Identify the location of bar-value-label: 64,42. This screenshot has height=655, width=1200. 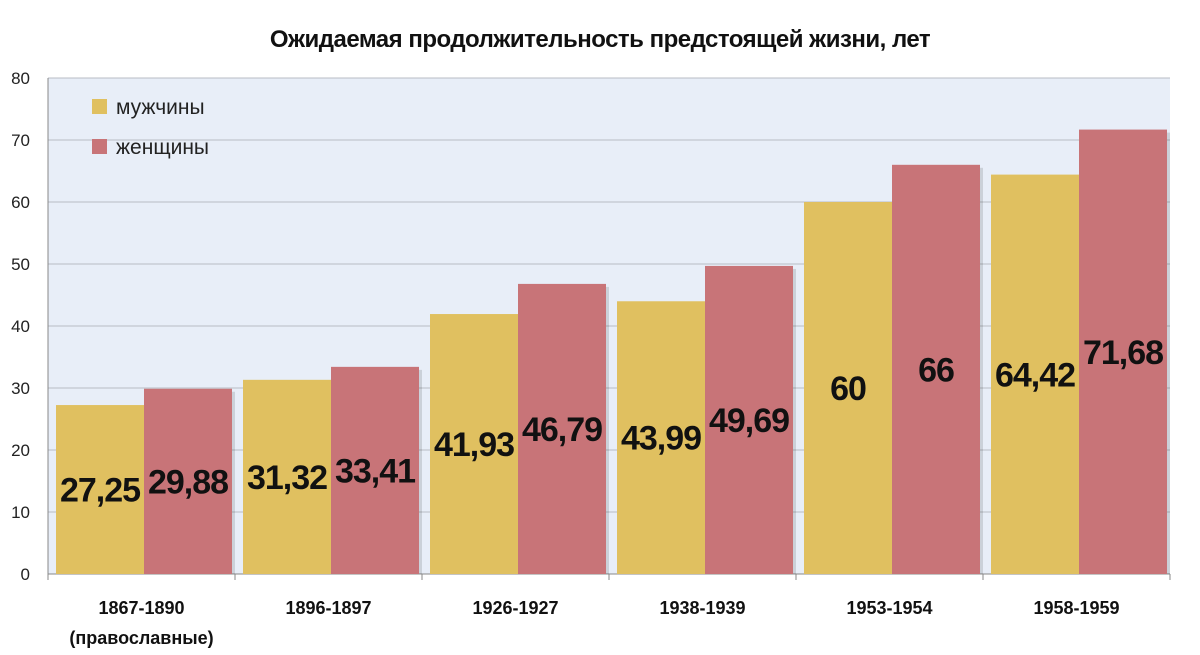
(1035, 375).